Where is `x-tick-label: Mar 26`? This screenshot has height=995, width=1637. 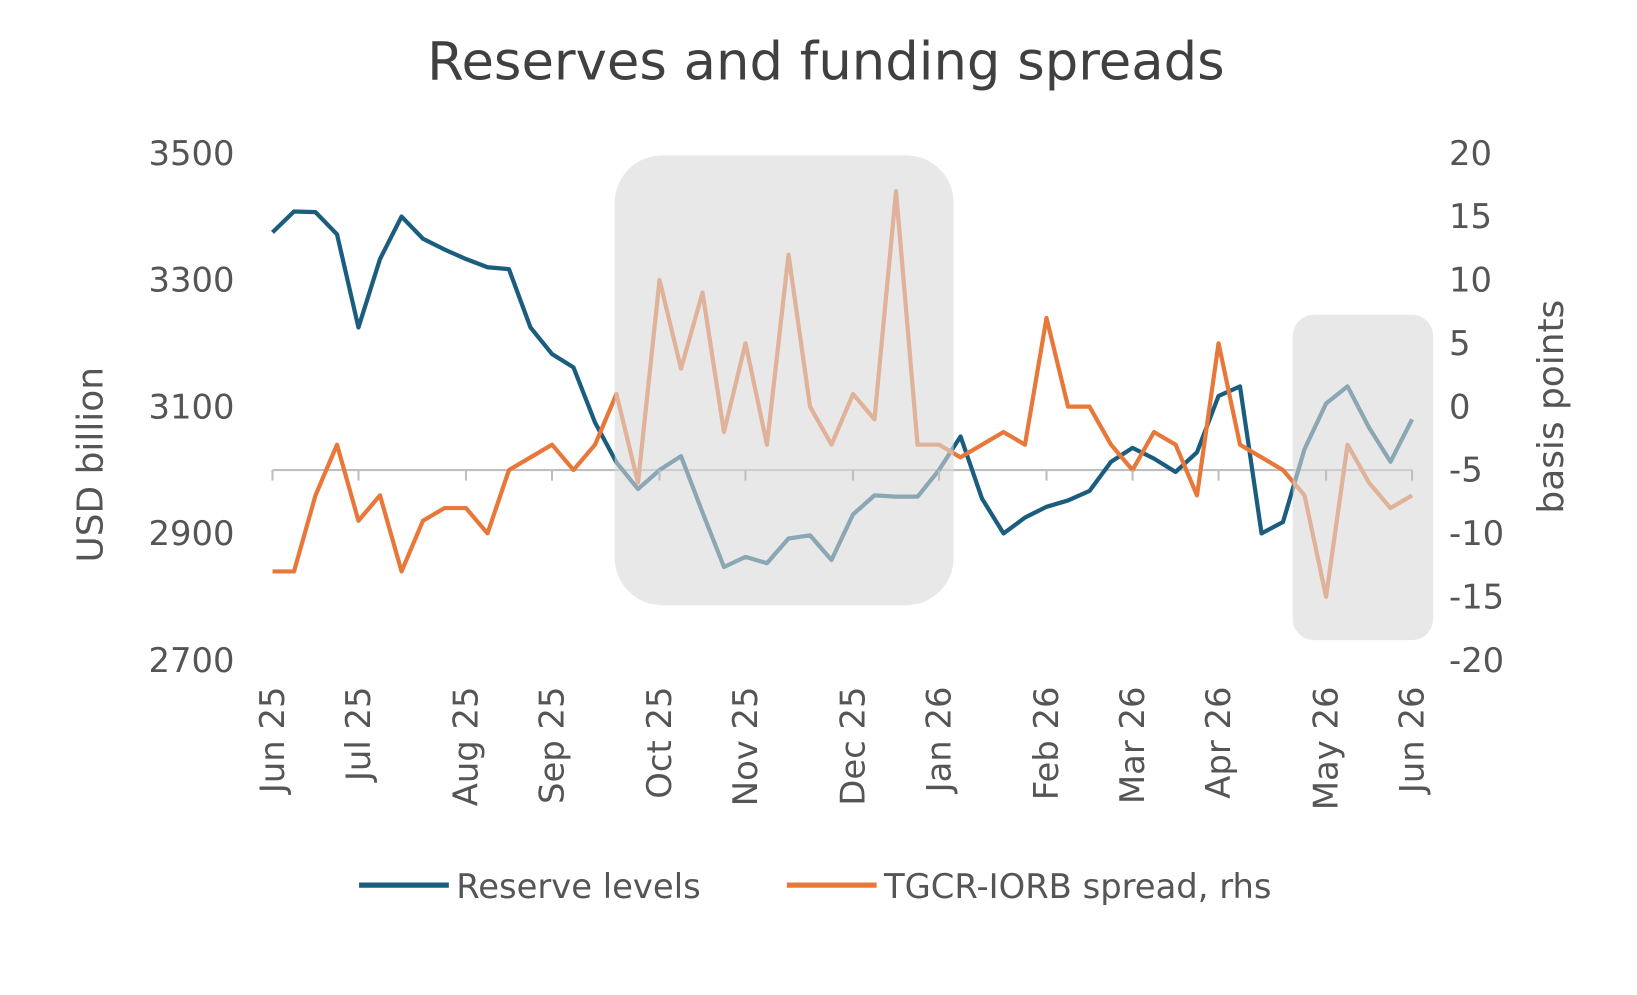 x-tick-label: Mar 26 is located at coordinates (1132, 745).